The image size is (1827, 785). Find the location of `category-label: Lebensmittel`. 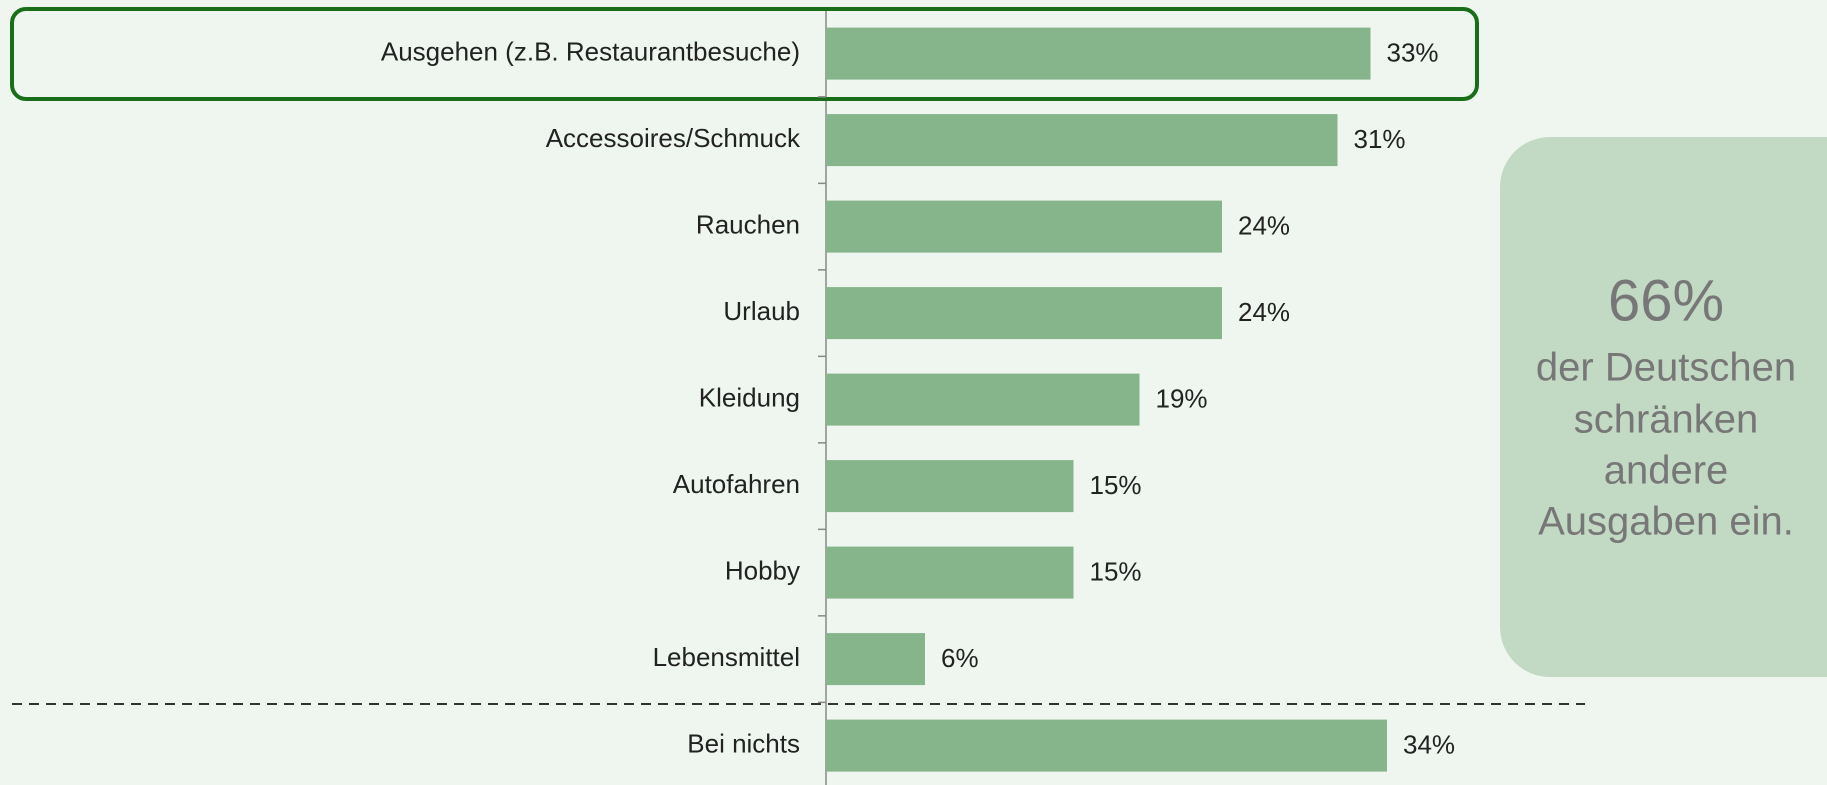

category-label: Lebensmittel is located at coordinates (726, 657).